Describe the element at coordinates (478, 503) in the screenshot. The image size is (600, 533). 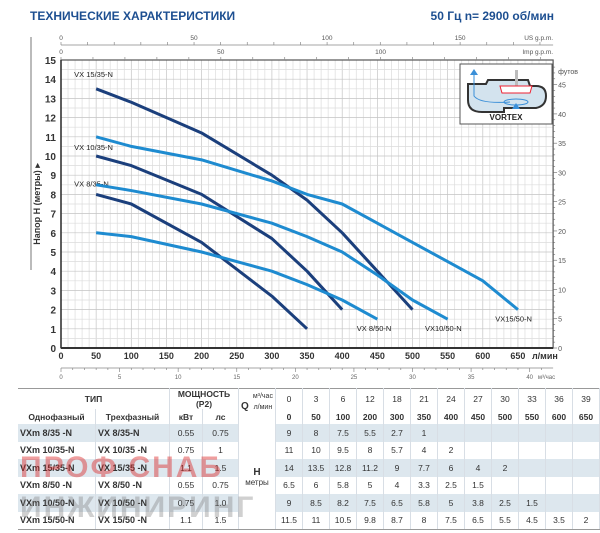
I see `head-value: 3.8` at that location.